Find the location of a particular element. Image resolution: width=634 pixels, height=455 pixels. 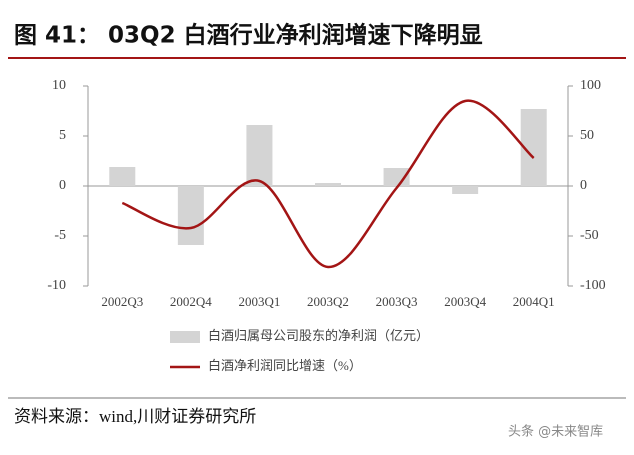

y-tick-label: 5 is located at coordinates (62, 135).